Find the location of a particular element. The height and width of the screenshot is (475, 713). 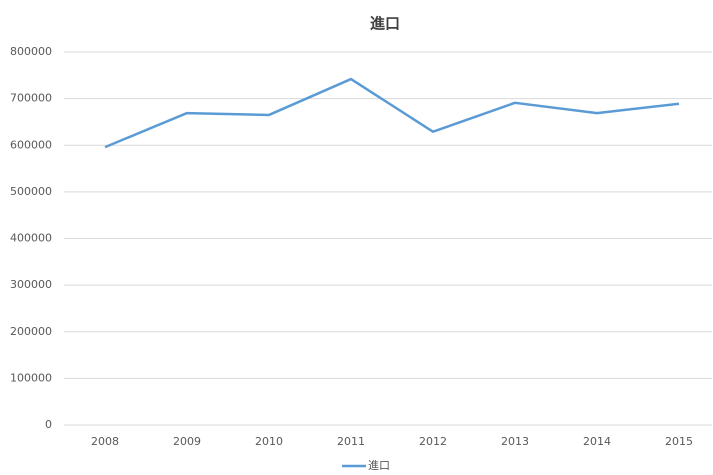

x-tick-label: 2008 is located at coordinates (105, 441).